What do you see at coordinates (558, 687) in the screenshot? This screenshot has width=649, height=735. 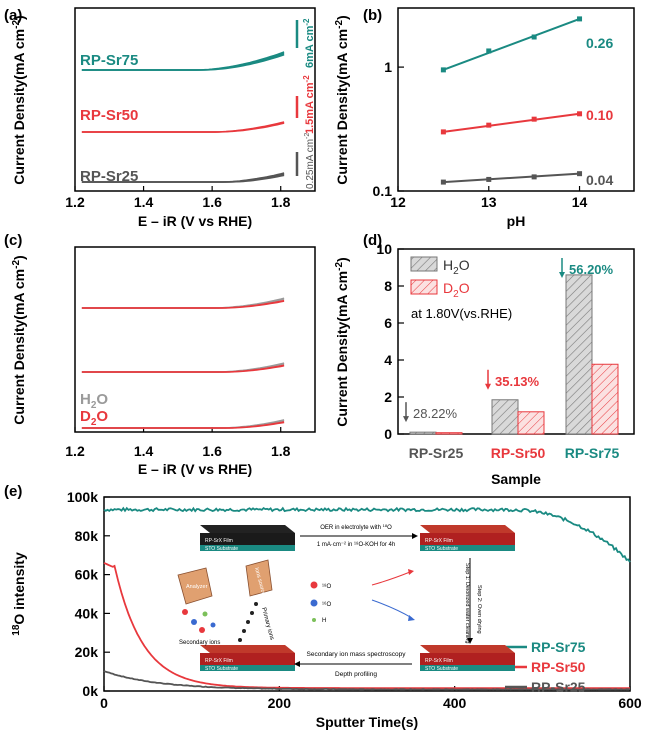 I see `legend-label-sr25: RP-Sr25` at bounding box center [558, 687].